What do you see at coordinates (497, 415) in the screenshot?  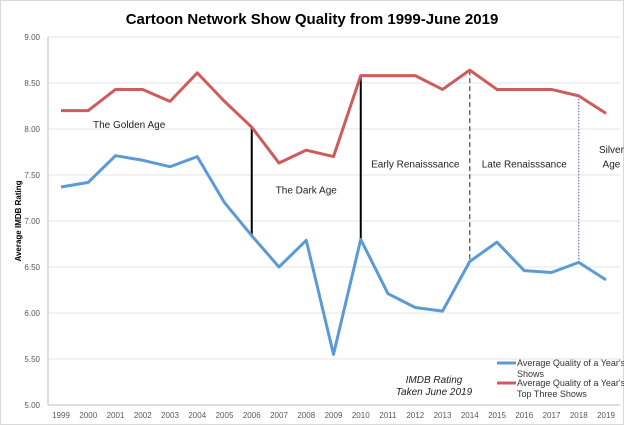 I see `x-tick-label: 2015` at bounding box center [497, 415].